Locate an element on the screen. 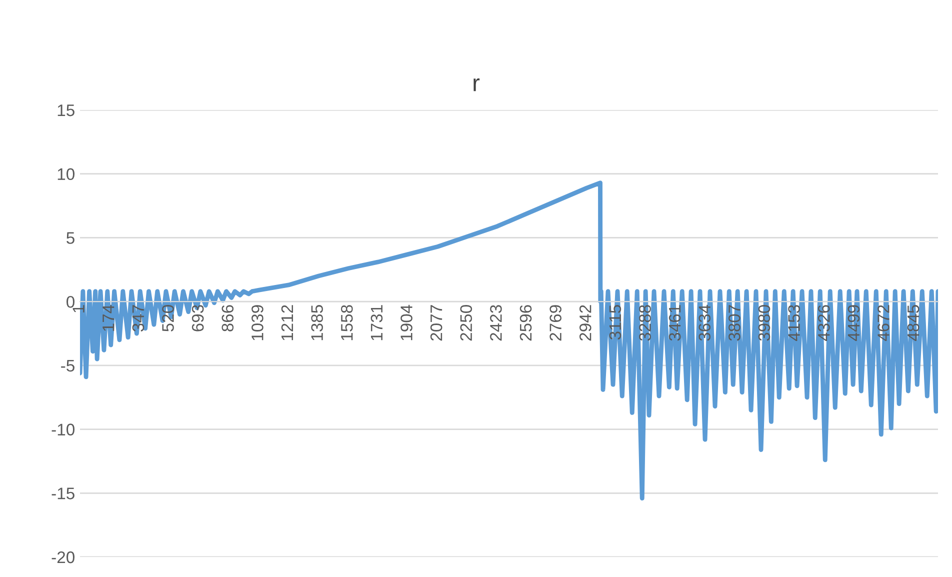  x-tick-label: 2077 is located at coordinates (436, 323).